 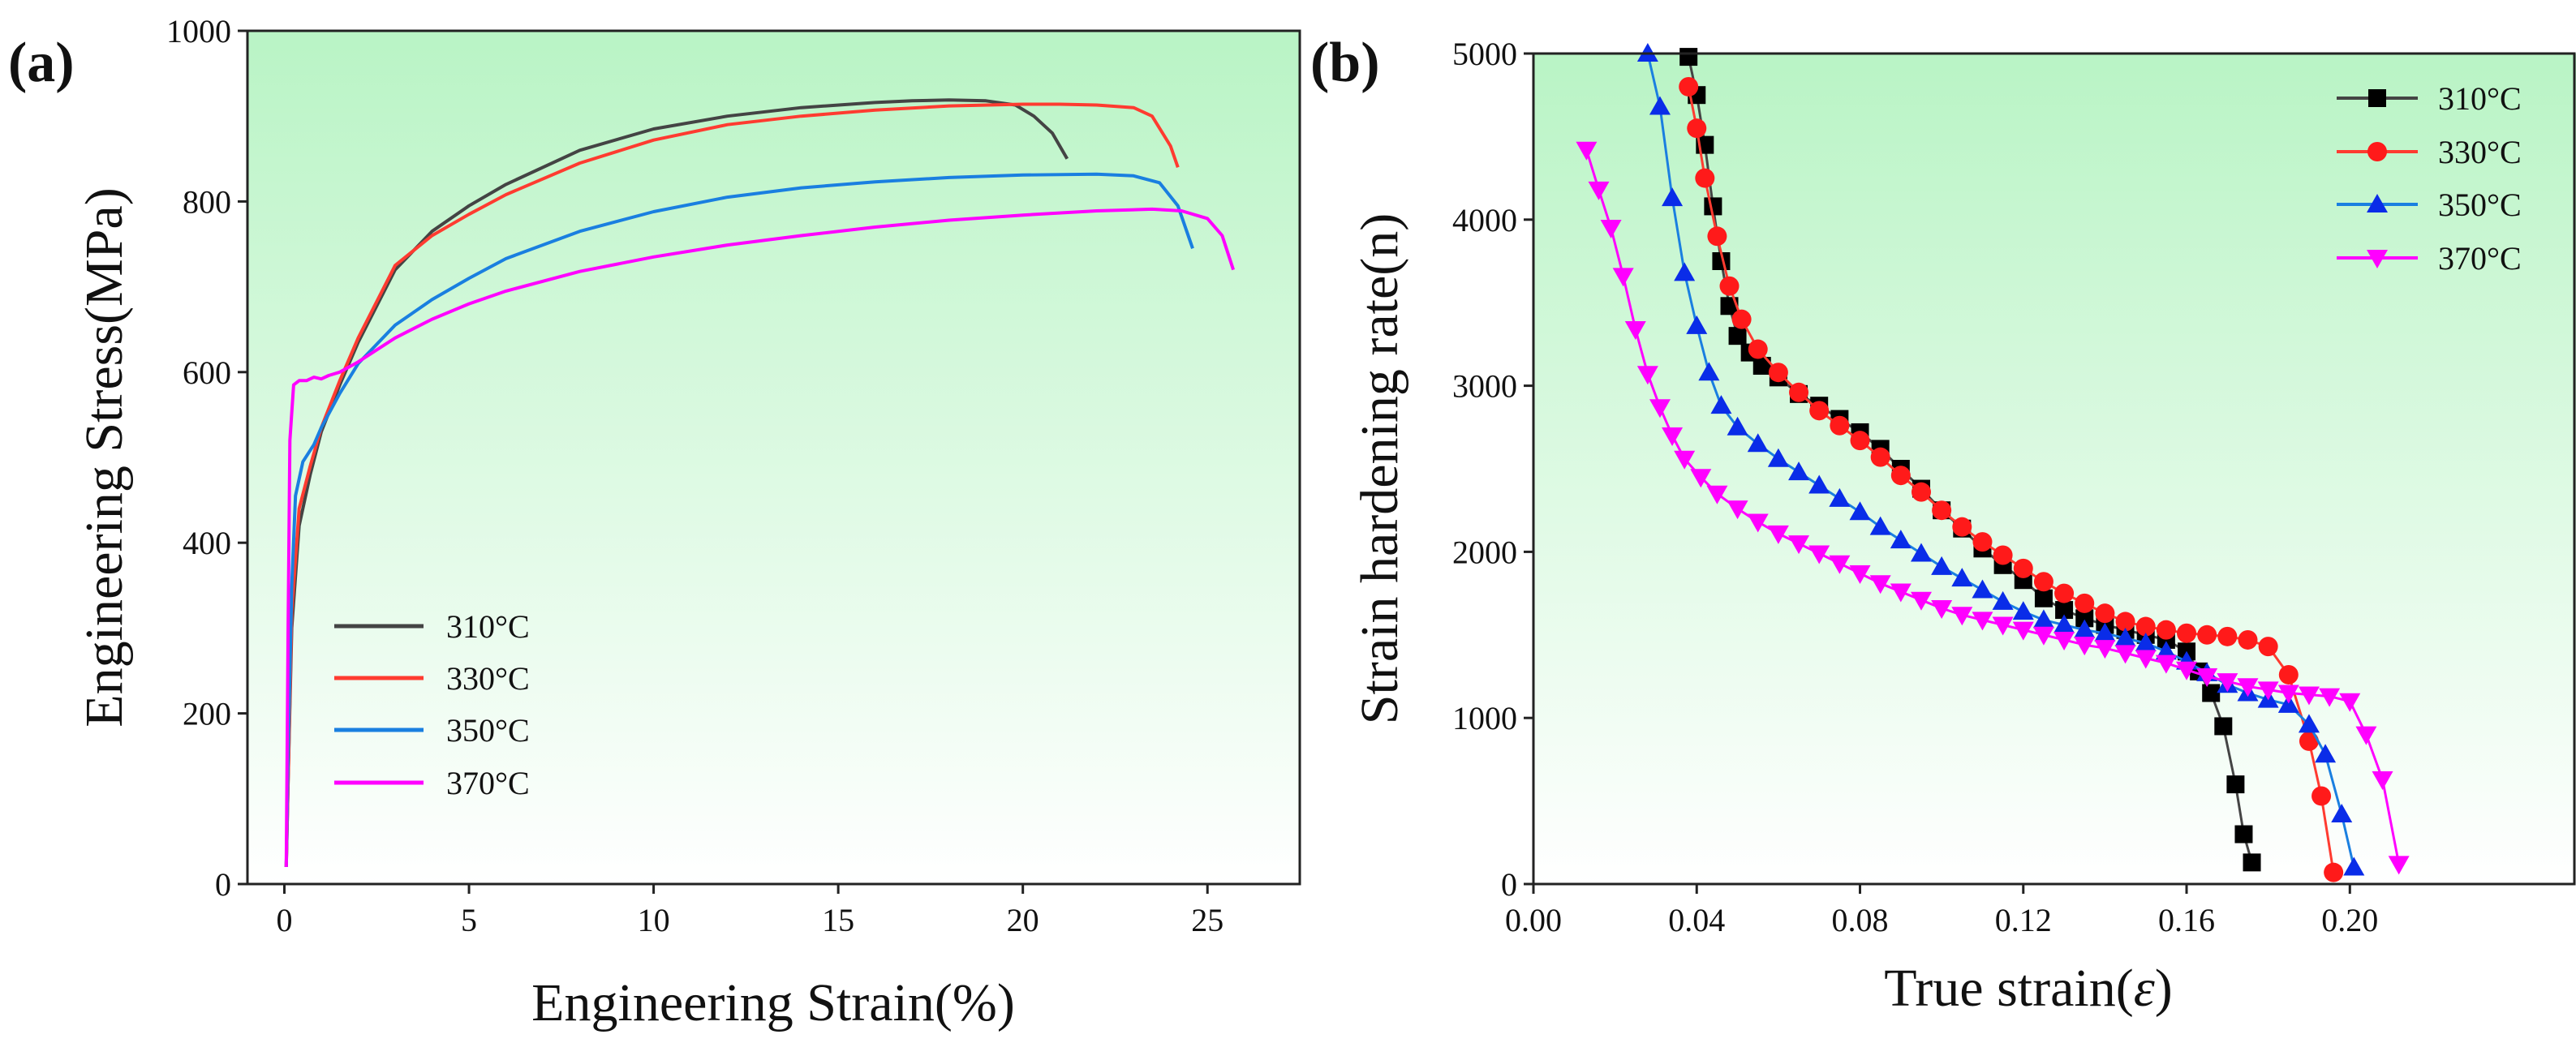 What do you see at coordinates (207, 201) in the screenshot?
I see `y-tick-label-a-4: 800` at bounding box center [207, 201].